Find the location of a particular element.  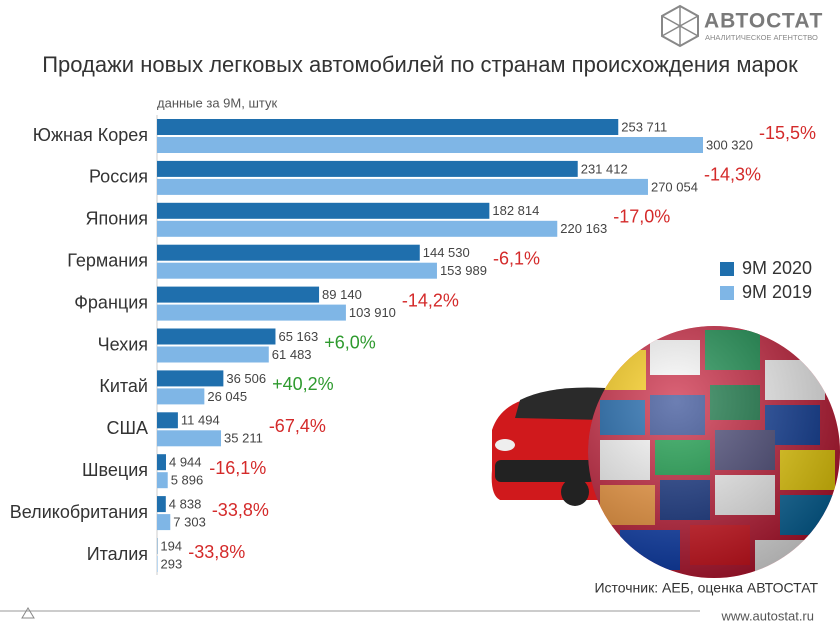

category-label: Россия is located at coordinates (118, 177).